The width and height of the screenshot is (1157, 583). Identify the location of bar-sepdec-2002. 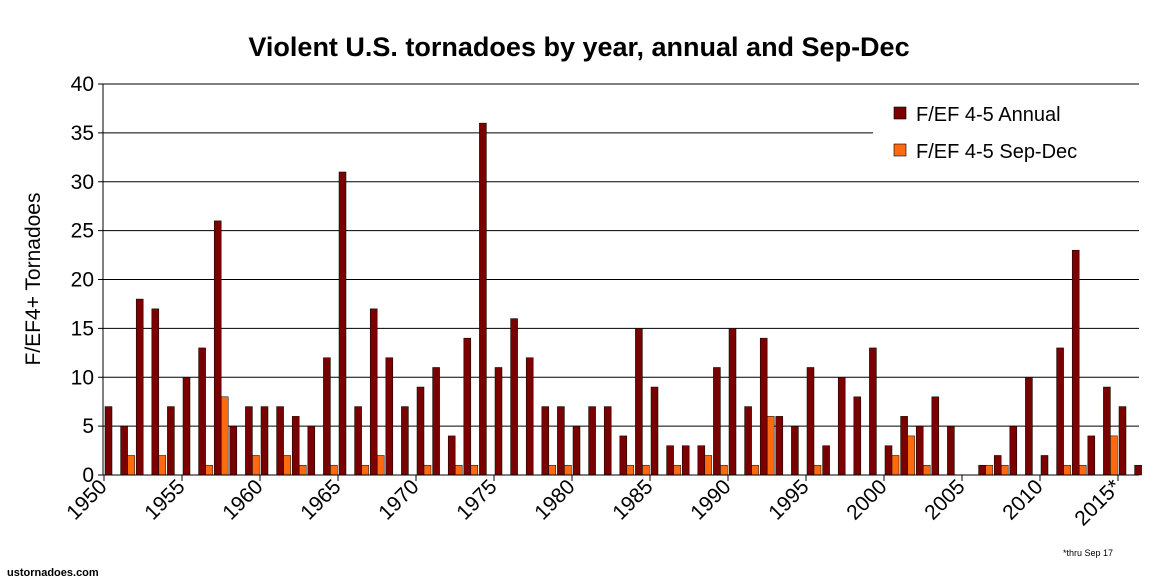
(926, 470).